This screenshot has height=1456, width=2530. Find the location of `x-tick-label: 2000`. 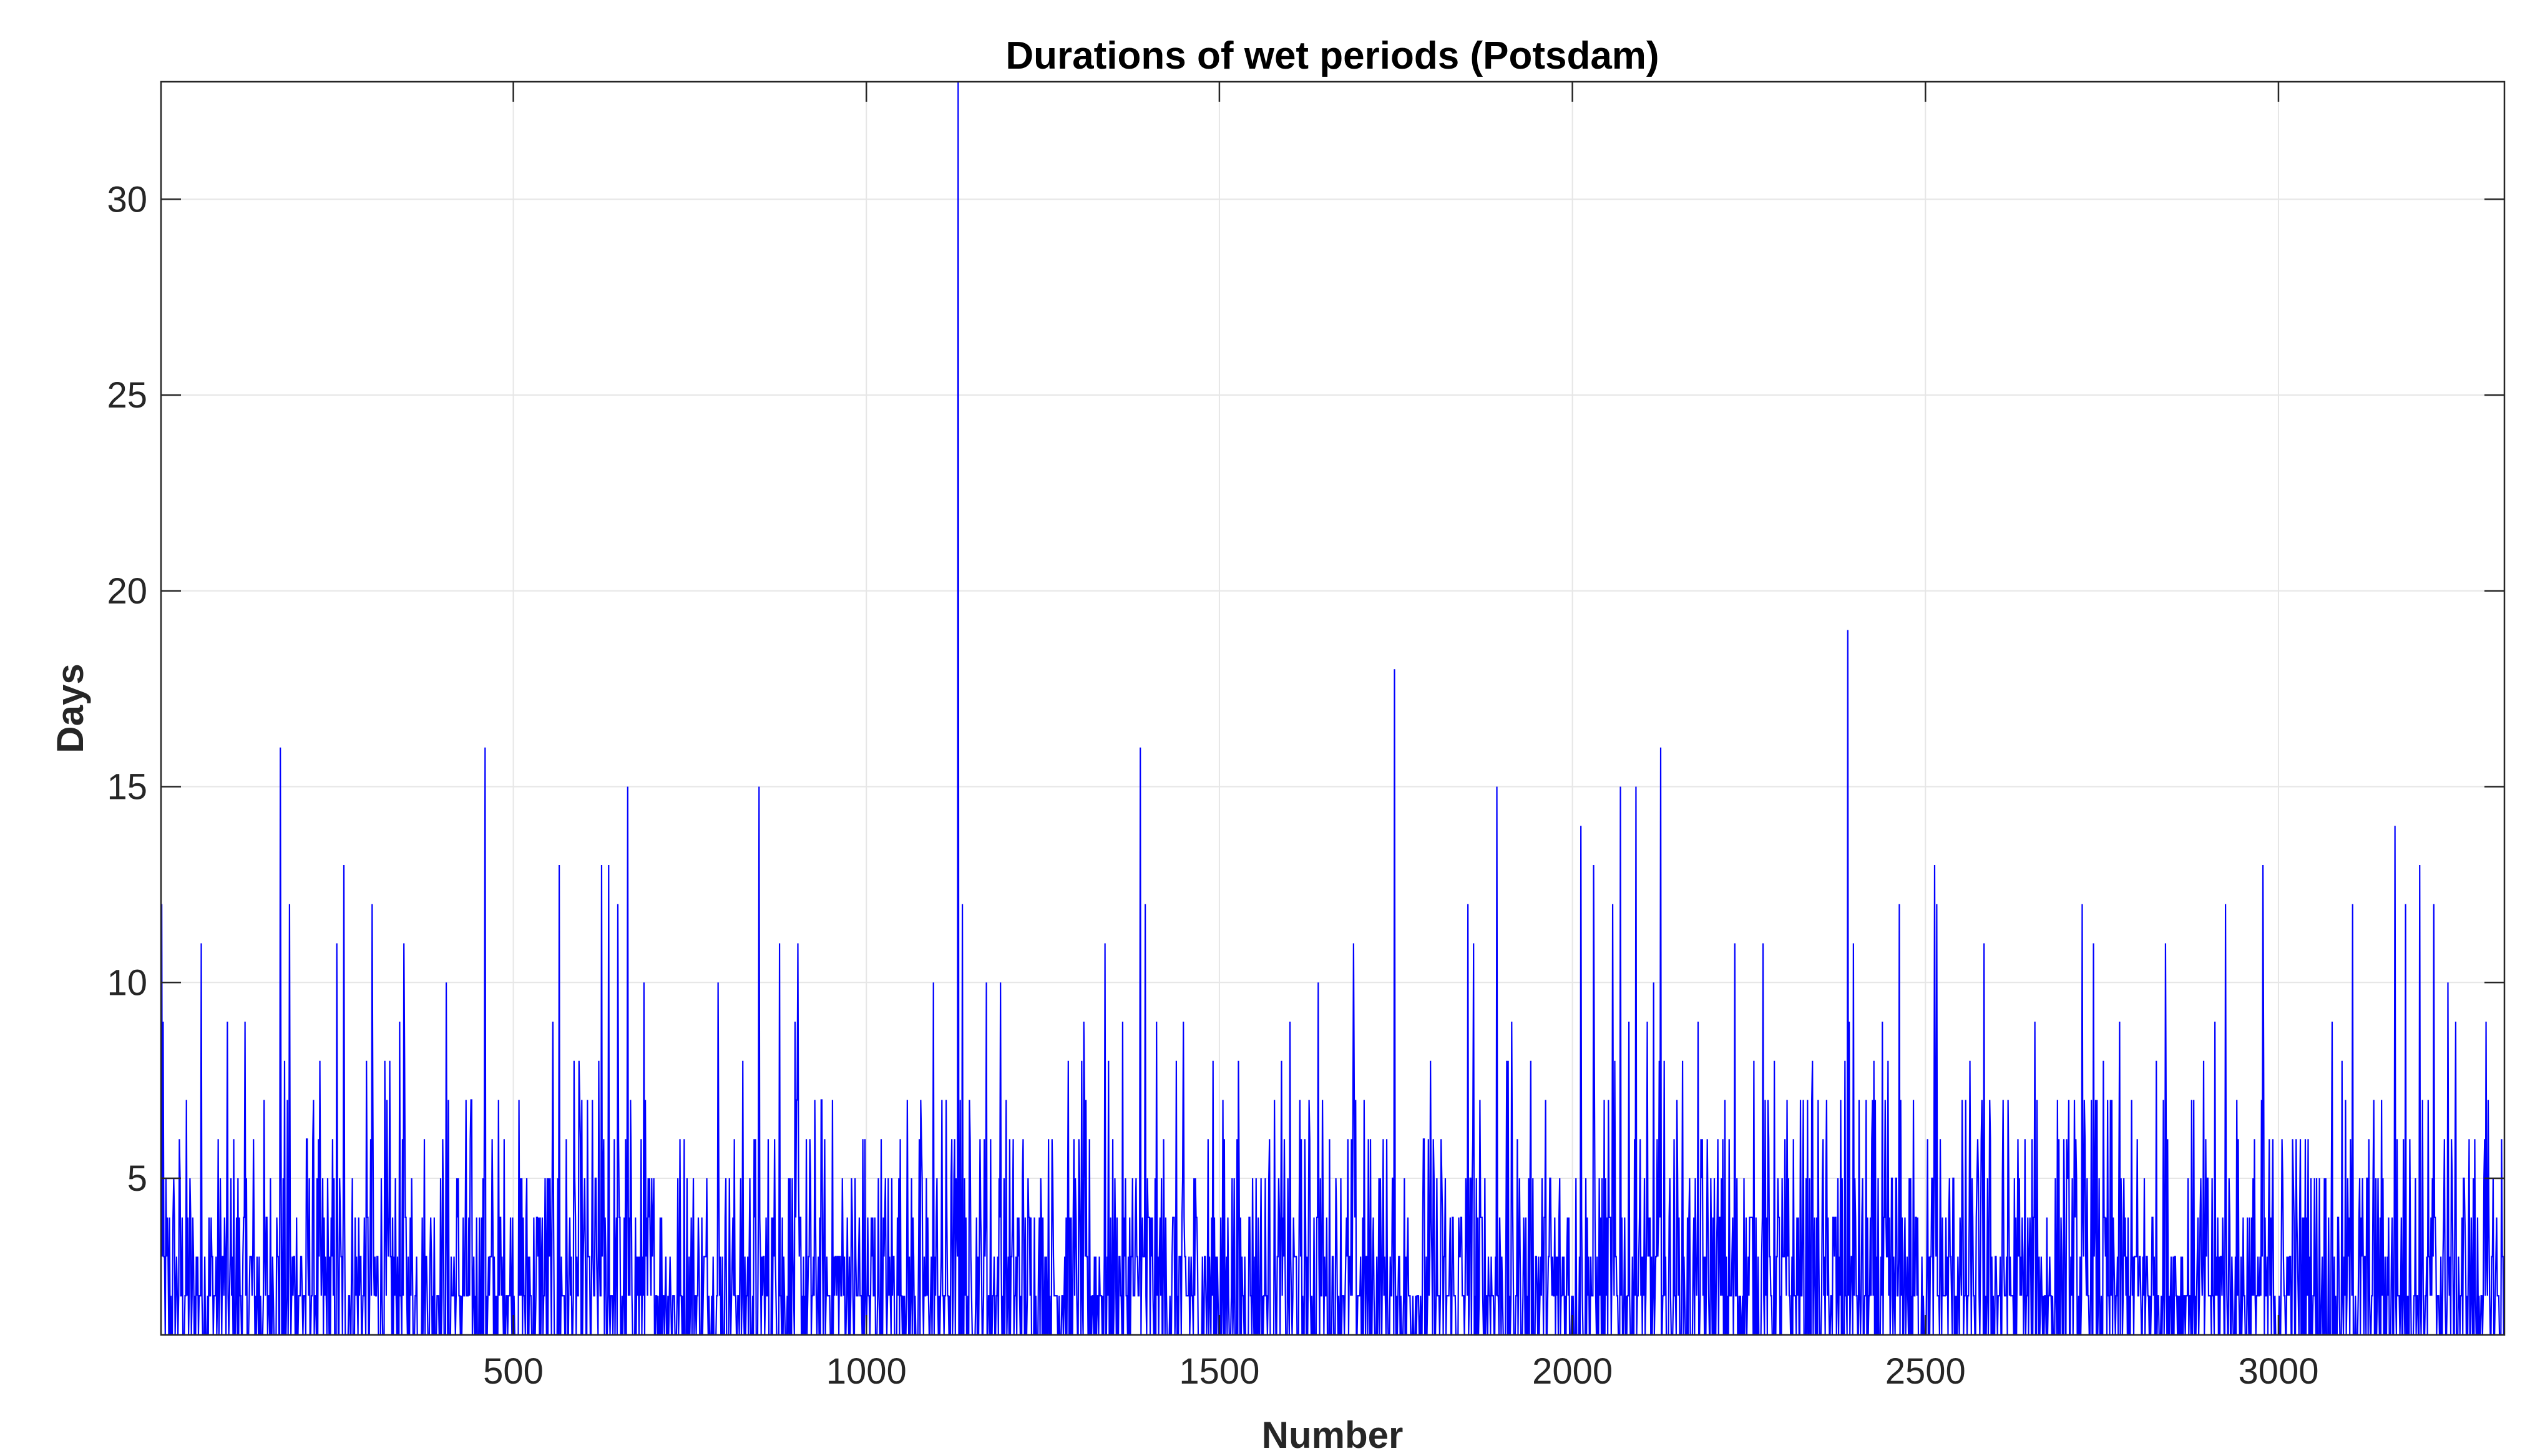

x-tick-label: 2000 is located at coordinates (1573, 1371).